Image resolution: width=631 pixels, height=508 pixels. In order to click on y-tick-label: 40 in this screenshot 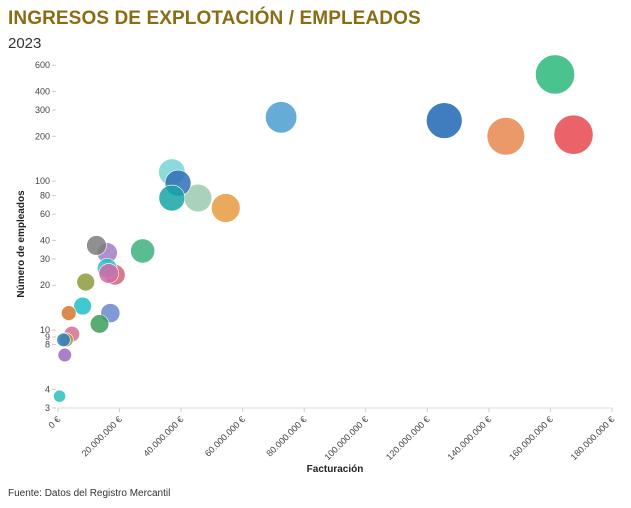, I will do `click(45, 240)`.